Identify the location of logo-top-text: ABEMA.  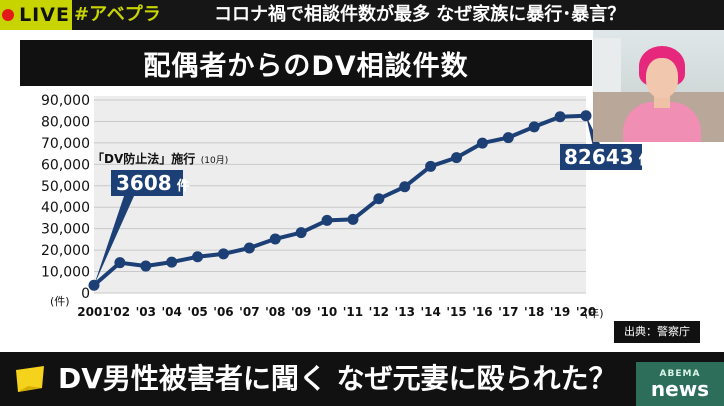
(680, 374).